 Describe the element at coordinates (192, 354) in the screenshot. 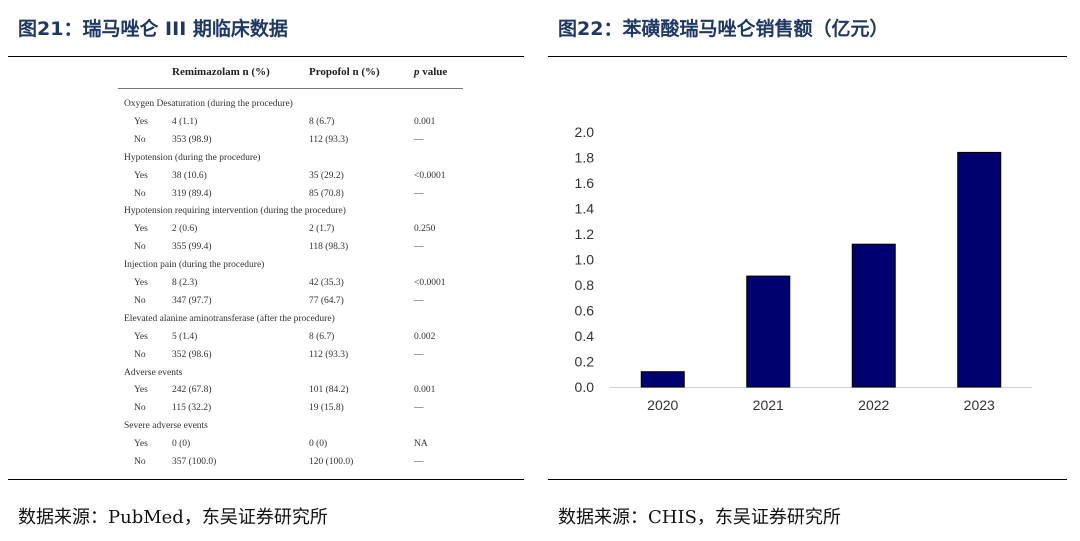

I see `remimazolam-cell: 352 (98.6)` at that location.